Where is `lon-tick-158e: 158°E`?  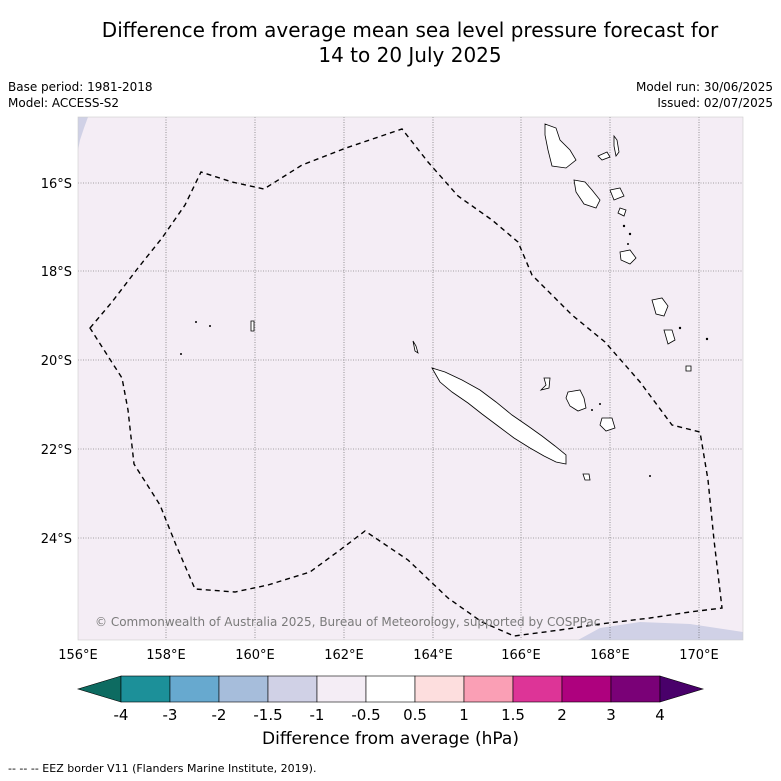
lon-tick-158e: 158°E is located at coordinates (166, 655).